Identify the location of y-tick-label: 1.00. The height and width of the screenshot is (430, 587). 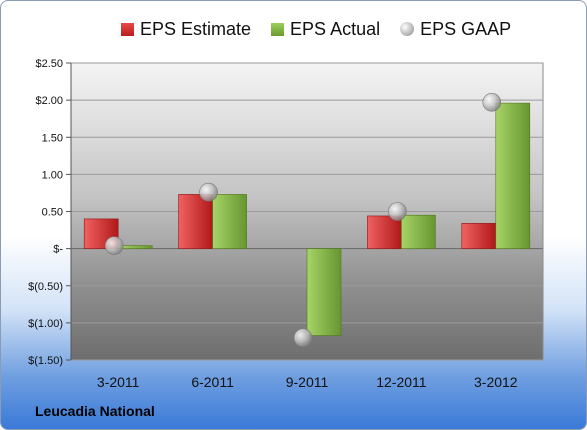
(52, 175).